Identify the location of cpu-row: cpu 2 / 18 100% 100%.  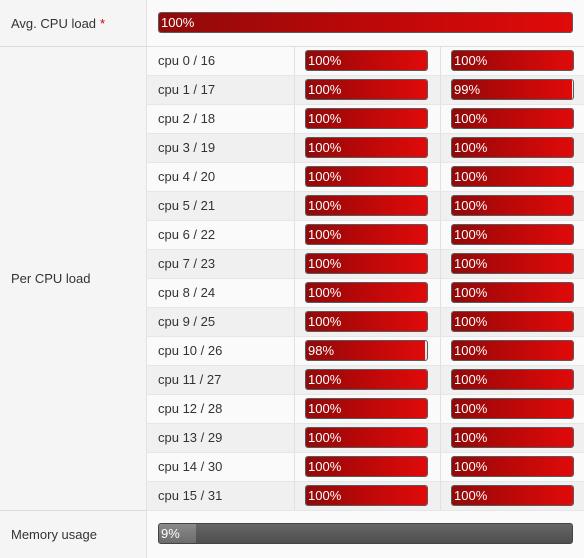
(365, 119).